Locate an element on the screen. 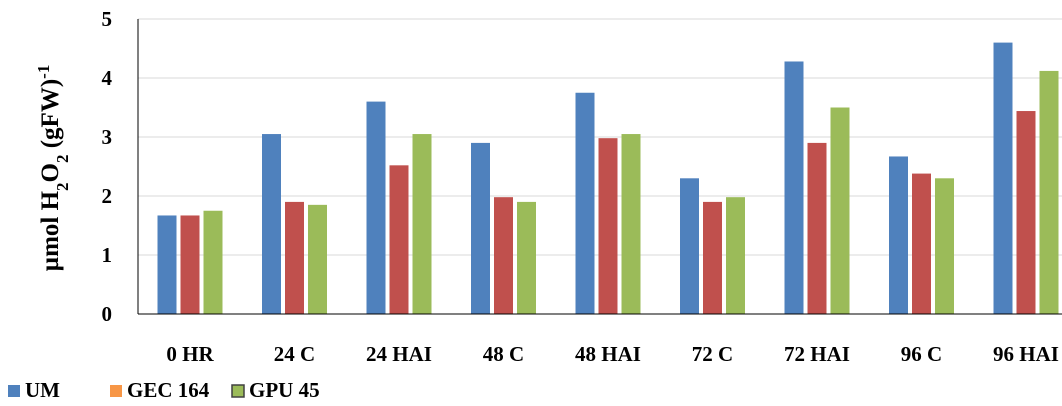 The height and width of the screenshot is (406, 1062). x-category-label-8: 96 HAI is located at coordinates (1026, 354).